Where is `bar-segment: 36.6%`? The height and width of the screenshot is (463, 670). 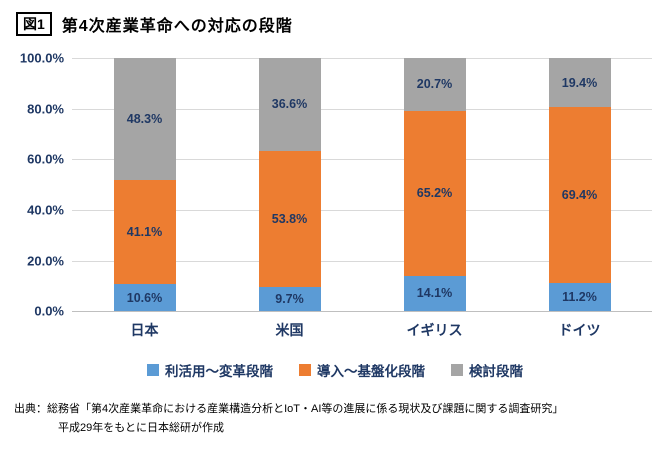
bar-segment: 36.6% is located at coordinates (289, 104).